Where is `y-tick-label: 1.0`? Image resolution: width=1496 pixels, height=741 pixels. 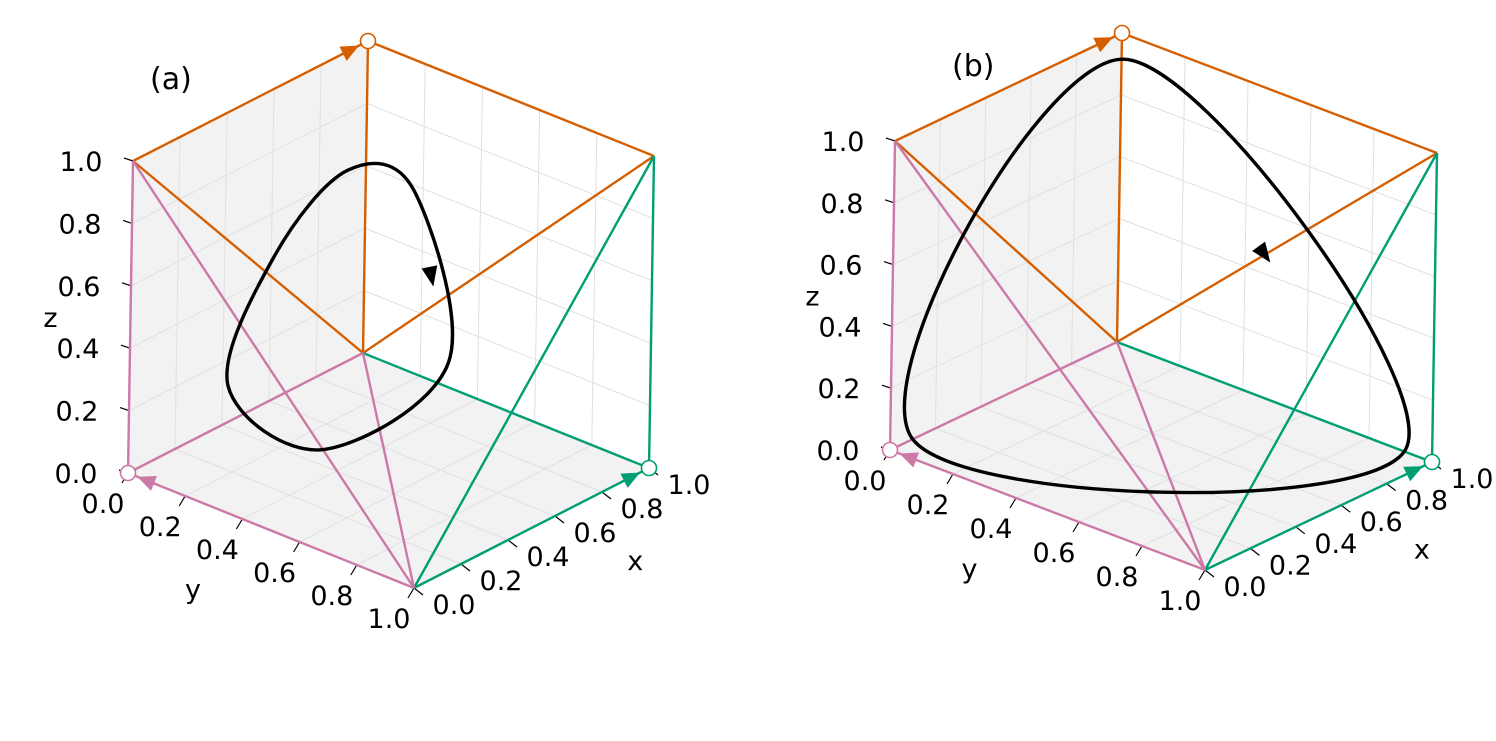
y-tick-label: 1.0 is located at coordinates (389, 619).